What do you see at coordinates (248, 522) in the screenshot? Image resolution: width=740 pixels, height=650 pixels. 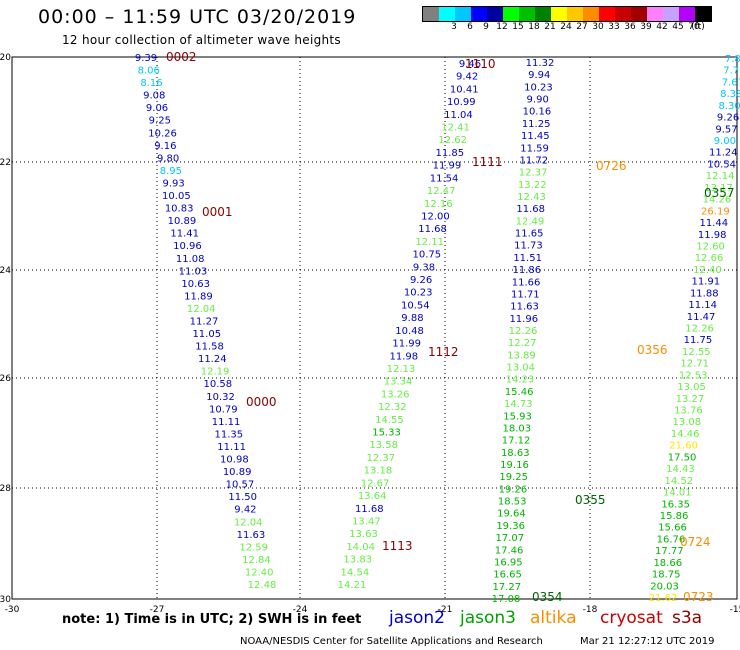 I see `wave-height-value: 12.04` at bounding box center [248, 522].